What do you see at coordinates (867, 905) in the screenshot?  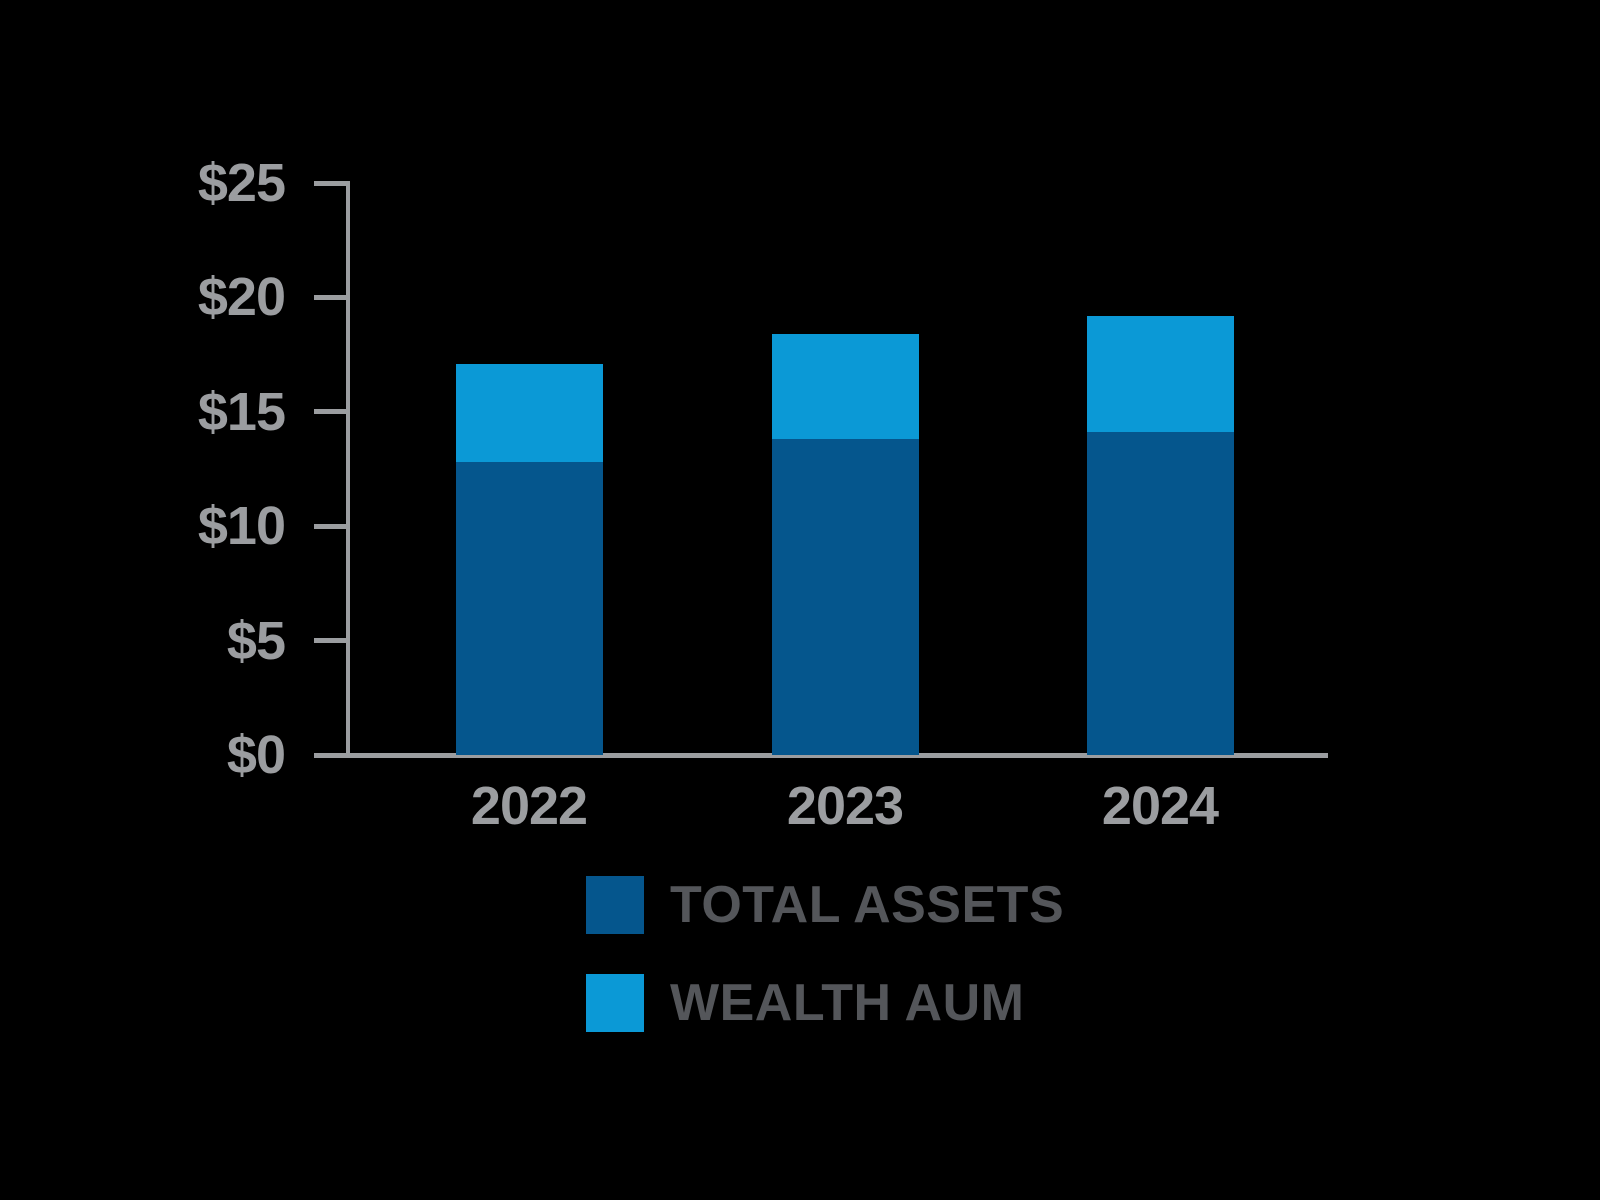 I see `legend-label-total-assets: TOTAL ASSETS` at bounding box center [867, 905].